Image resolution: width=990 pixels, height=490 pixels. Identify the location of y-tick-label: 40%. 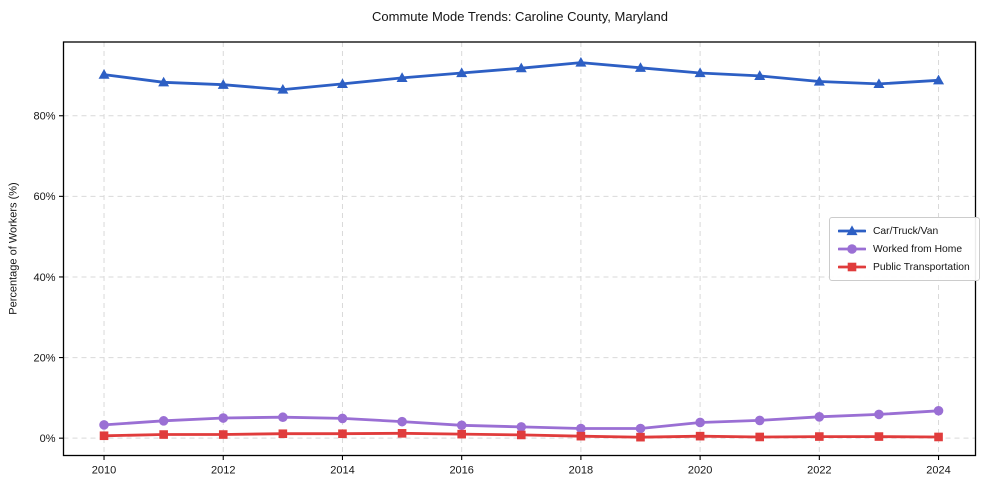
(44, 278).